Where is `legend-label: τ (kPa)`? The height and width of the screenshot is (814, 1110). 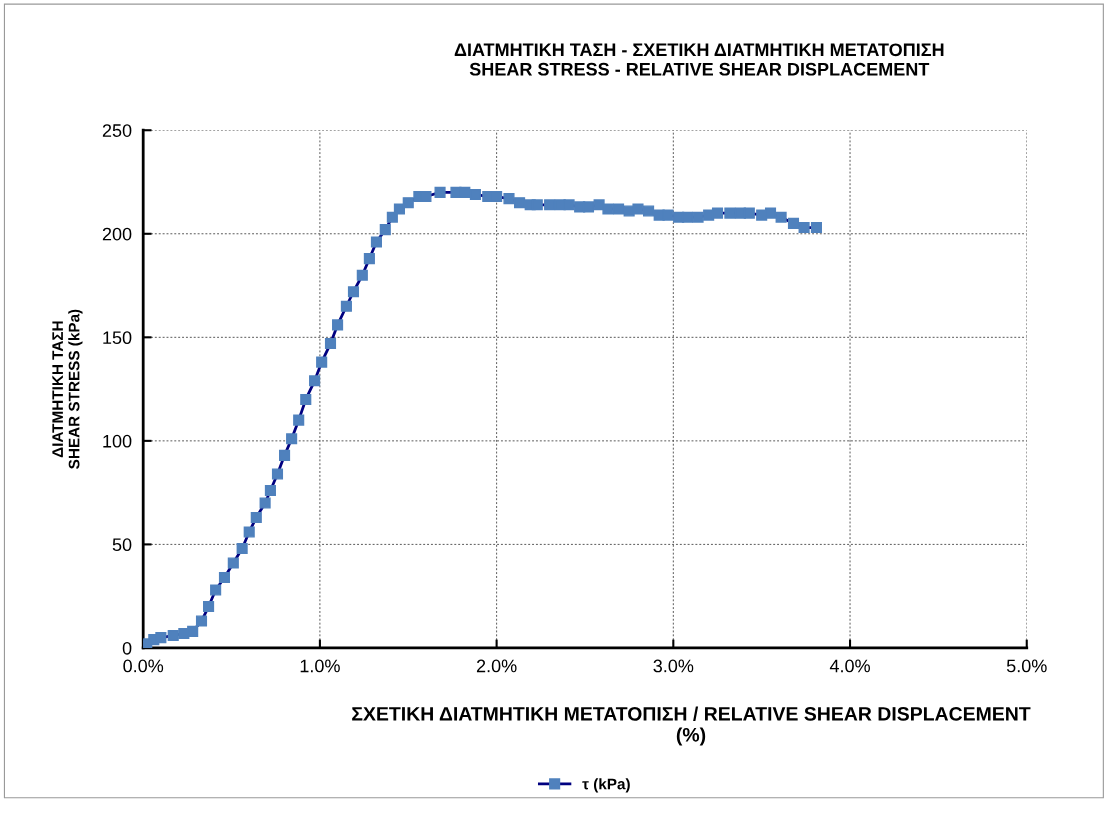 legend-label: τ (kPa) is located at coordinates (606, 785).